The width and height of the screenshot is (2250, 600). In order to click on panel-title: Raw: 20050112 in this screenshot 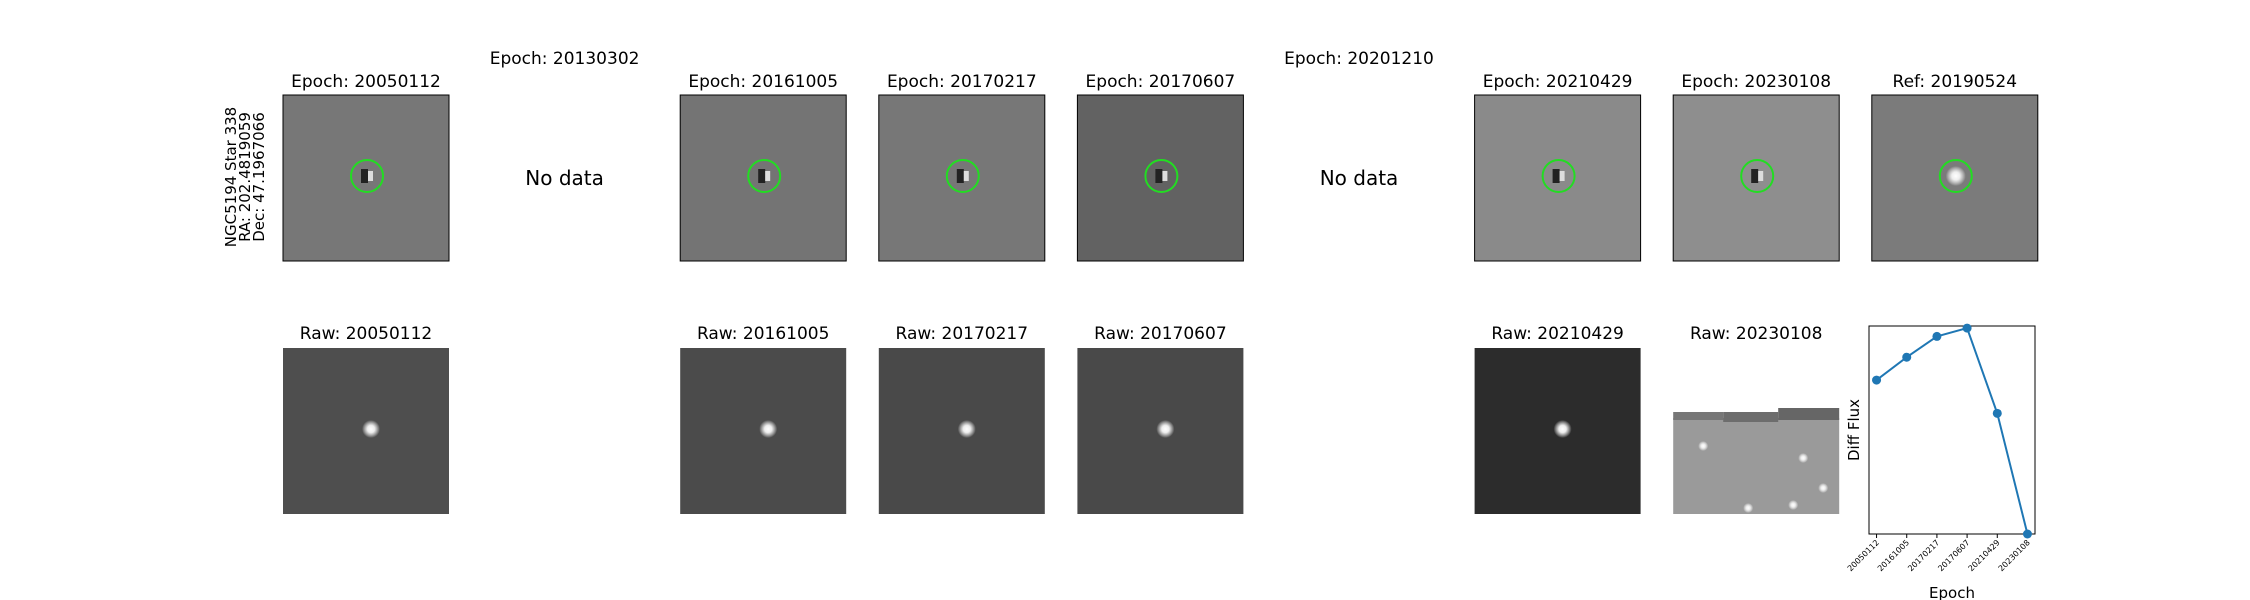, I will do `click(366, 334)`.